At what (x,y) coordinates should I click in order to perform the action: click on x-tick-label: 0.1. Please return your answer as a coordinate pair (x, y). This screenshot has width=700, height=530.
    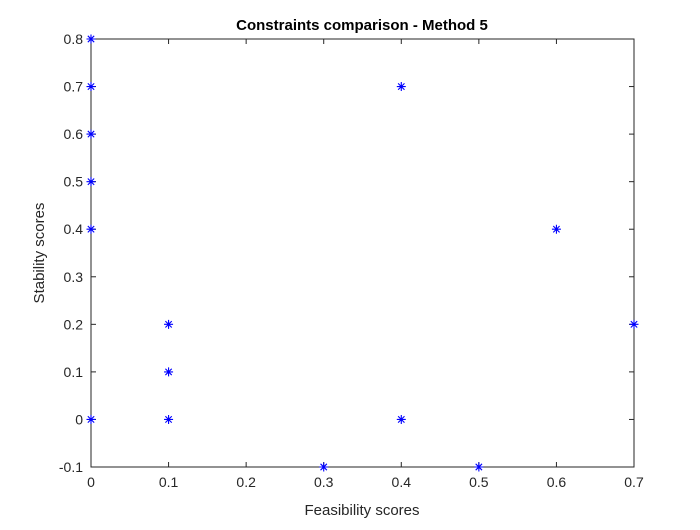
    Looking at the image, I should click on (169, 482).